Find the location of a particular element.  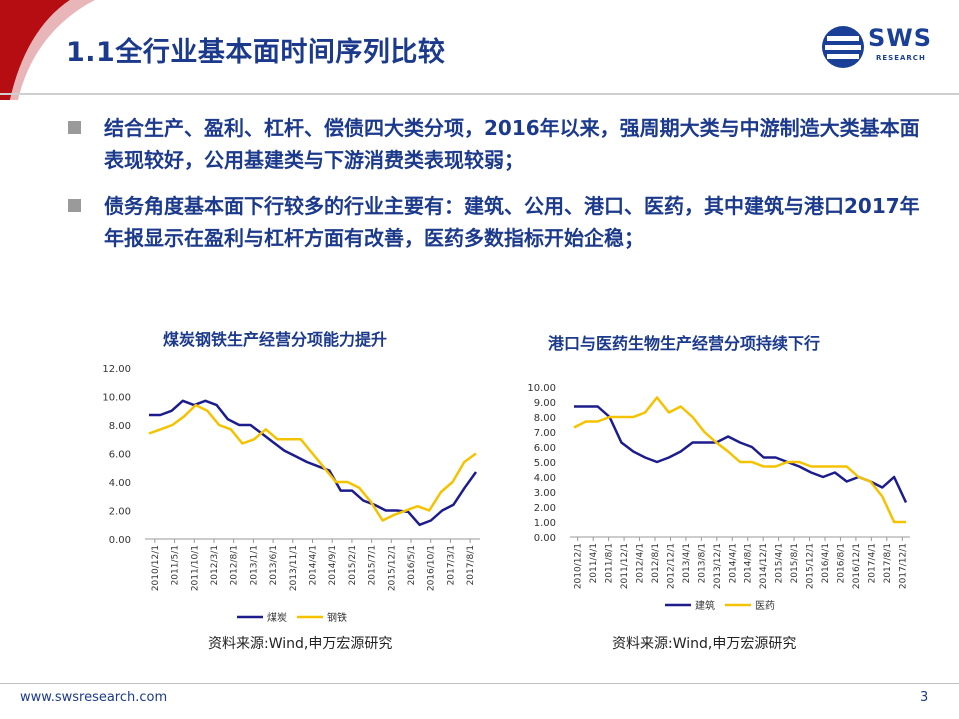

page-number: 3 is located at coordinates (924, 697).